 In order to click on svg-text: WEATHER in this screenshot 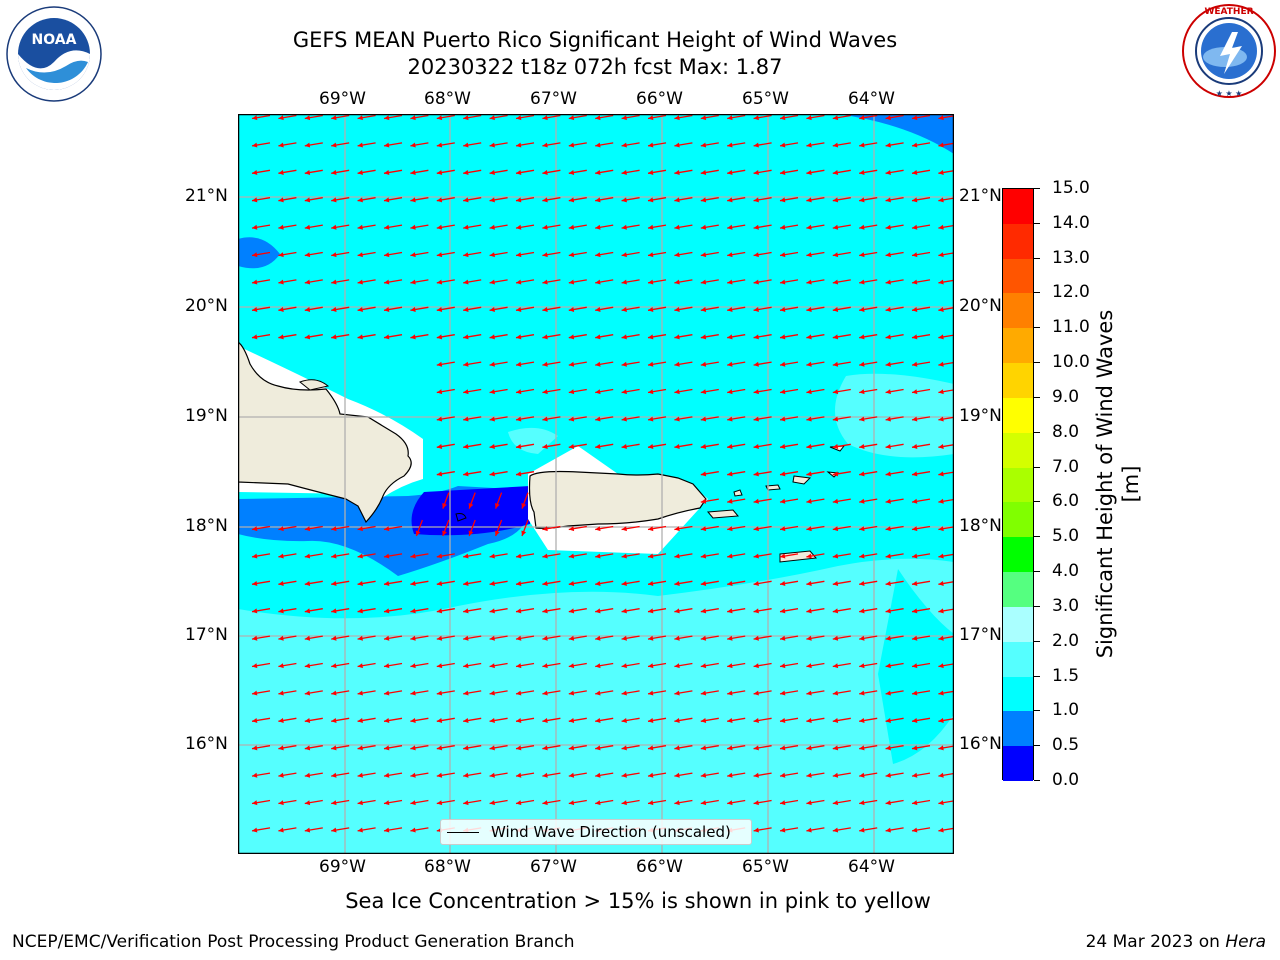, I will do `click(1228, 12)`.